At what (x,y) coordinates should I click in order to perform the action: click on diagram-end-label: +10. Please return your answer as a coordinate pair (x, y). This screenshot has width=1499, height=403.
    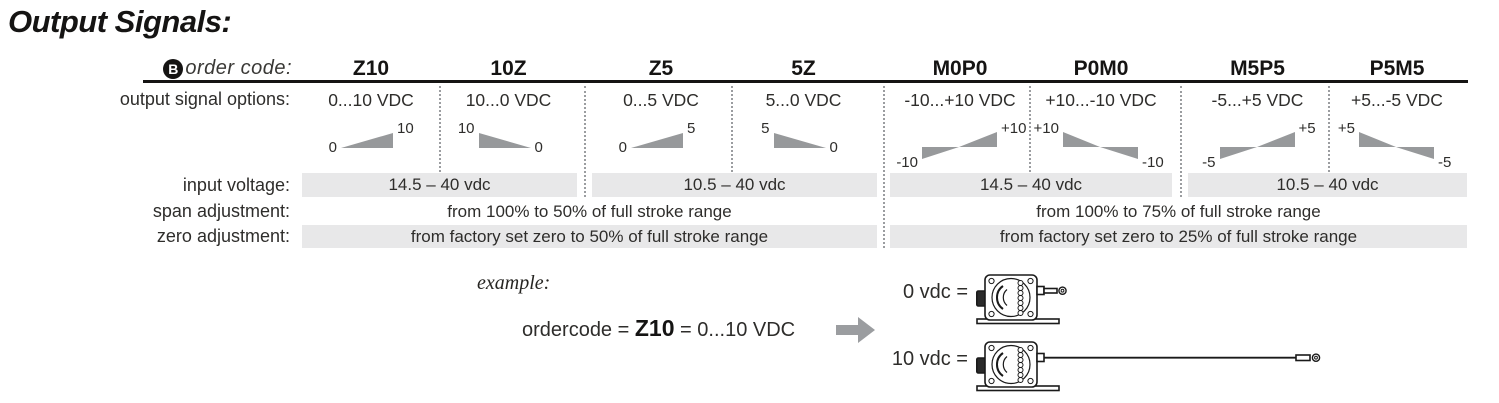
    Looking at the image, I should click on (1014, 128).